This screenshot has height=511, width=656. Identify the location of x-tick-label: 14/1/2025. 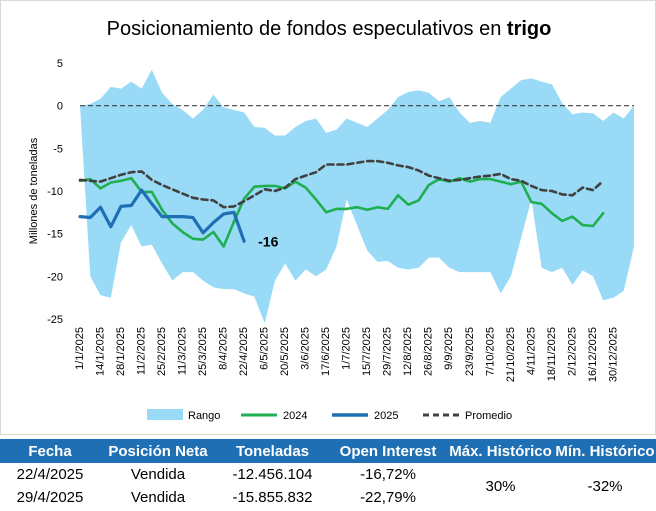
(100, 351).